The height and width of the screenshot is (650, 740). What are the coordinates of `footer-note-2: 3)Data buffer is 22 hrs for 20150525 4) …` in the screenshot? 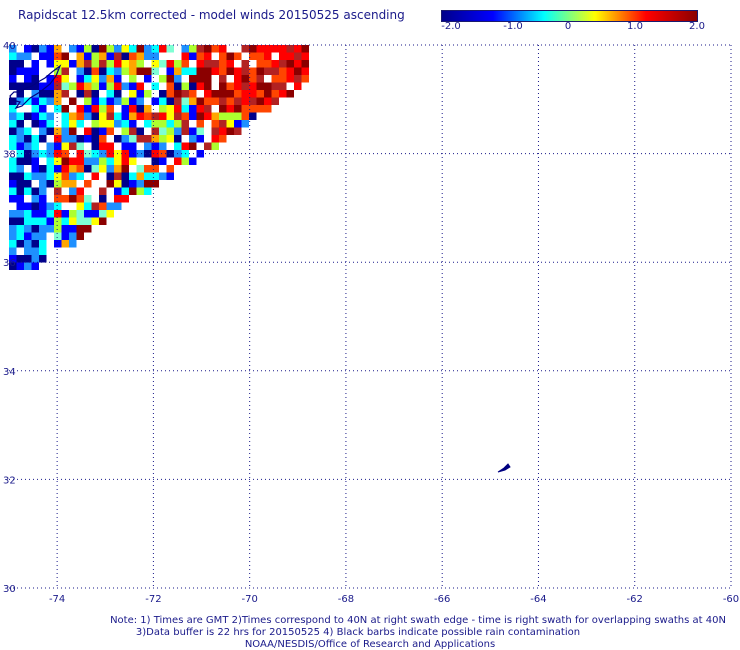 It's located at (358, 632).